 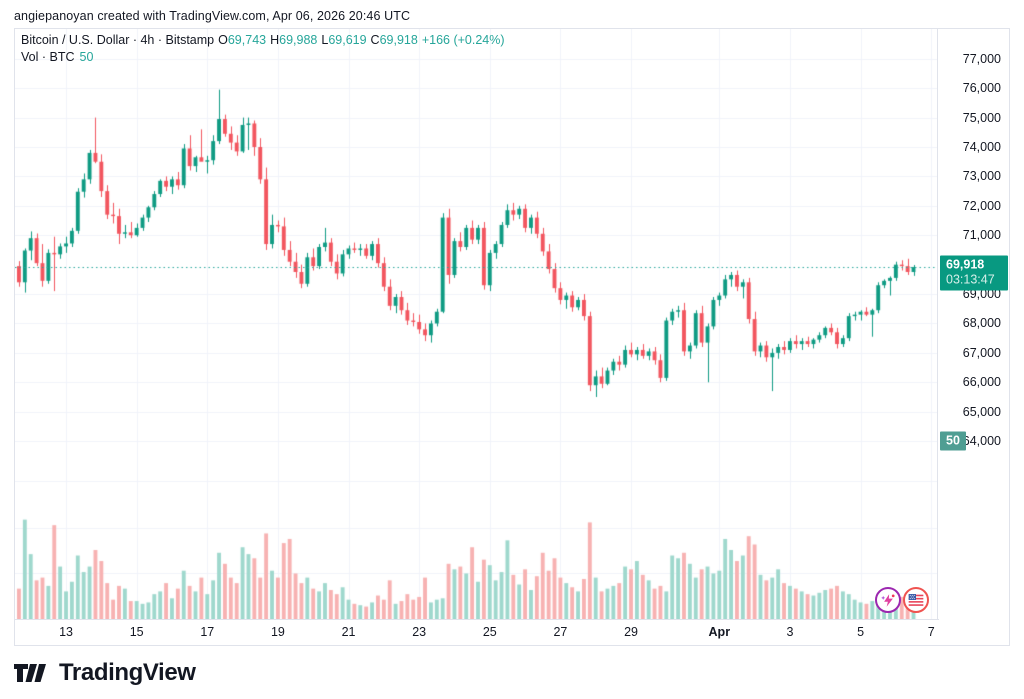 What do you see at coordinates (489, 632) in the screenshot?
I see `time-tick-label: 25` at bounding box center [489, 632].